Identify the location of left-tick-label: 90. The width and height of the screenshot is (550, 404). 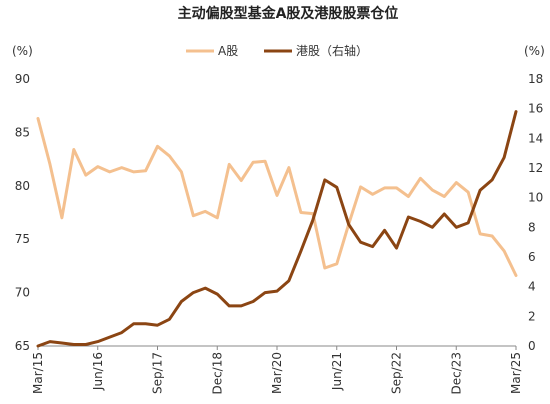
(22, 79).